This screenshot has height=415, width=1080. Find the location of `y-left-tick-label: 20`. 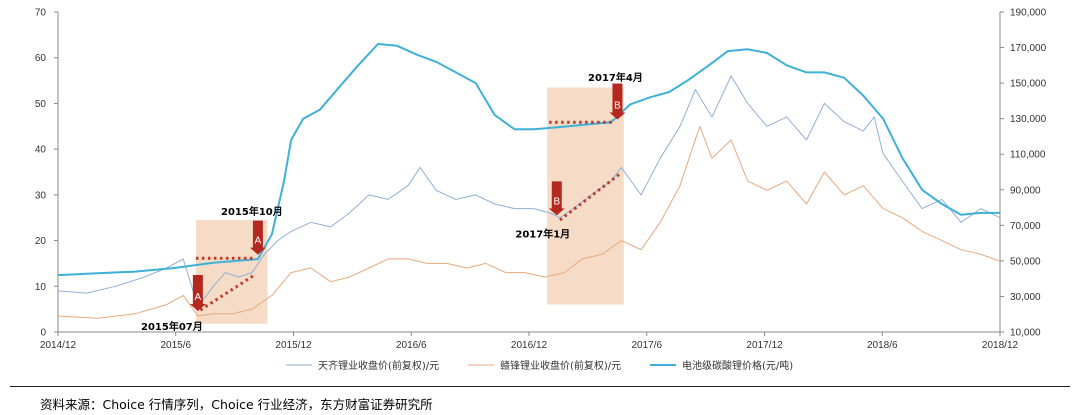

y-left-tick-label: 20 is located at coordinates (41, 241).